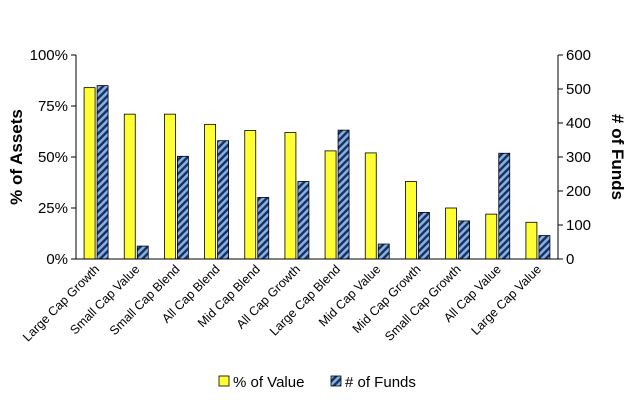 Image resolution: width=630 pixels, height=410 pixels. What do you see at coordinates (104, 299) in the screenshot?
I see `category-label: Small Cap Value` at bounding box center [104, 299].